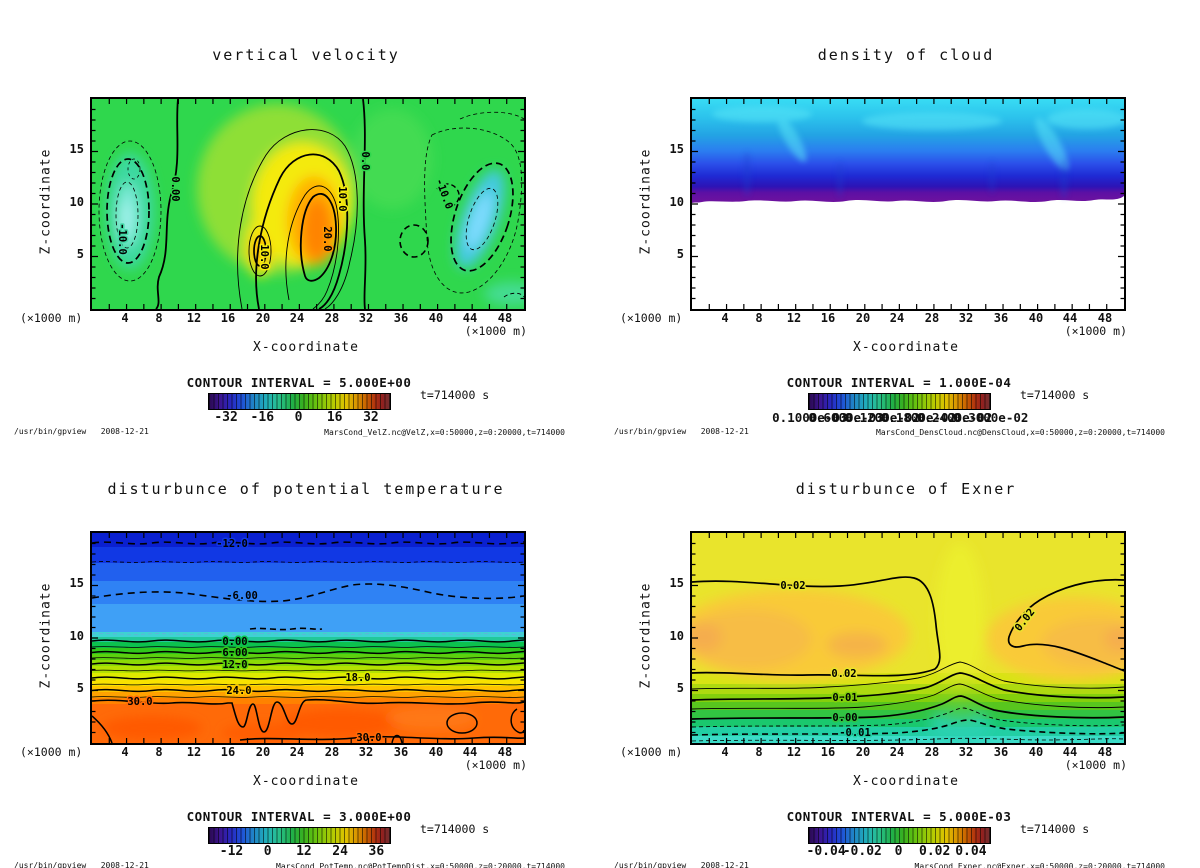 The width and height of the screenshot is (1200, 868). Describe the element at coordinates (862, 851) in the screenshot. I see `colorbar-tick-label: -0.02` at that location.